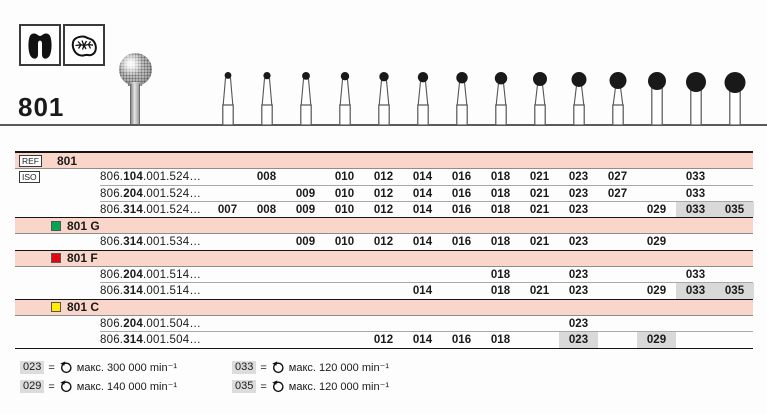 The height and width of the screenshot is (414, 767). I want to click on rotation-speed-icon, so click(65, 367).